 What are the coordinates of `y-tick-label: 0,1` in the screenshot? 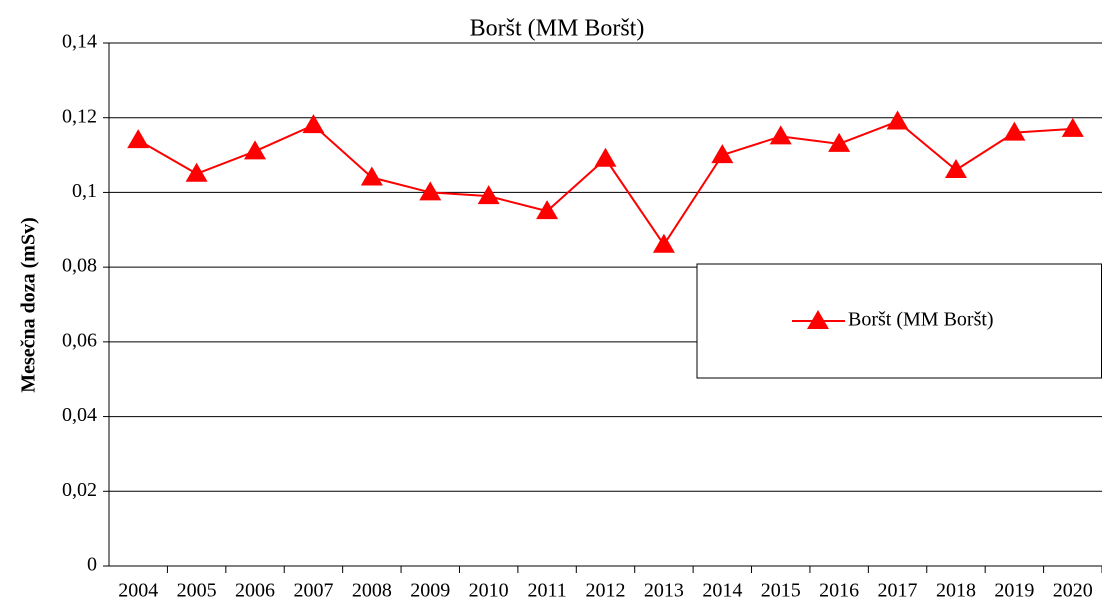 It's located at (84, 191).